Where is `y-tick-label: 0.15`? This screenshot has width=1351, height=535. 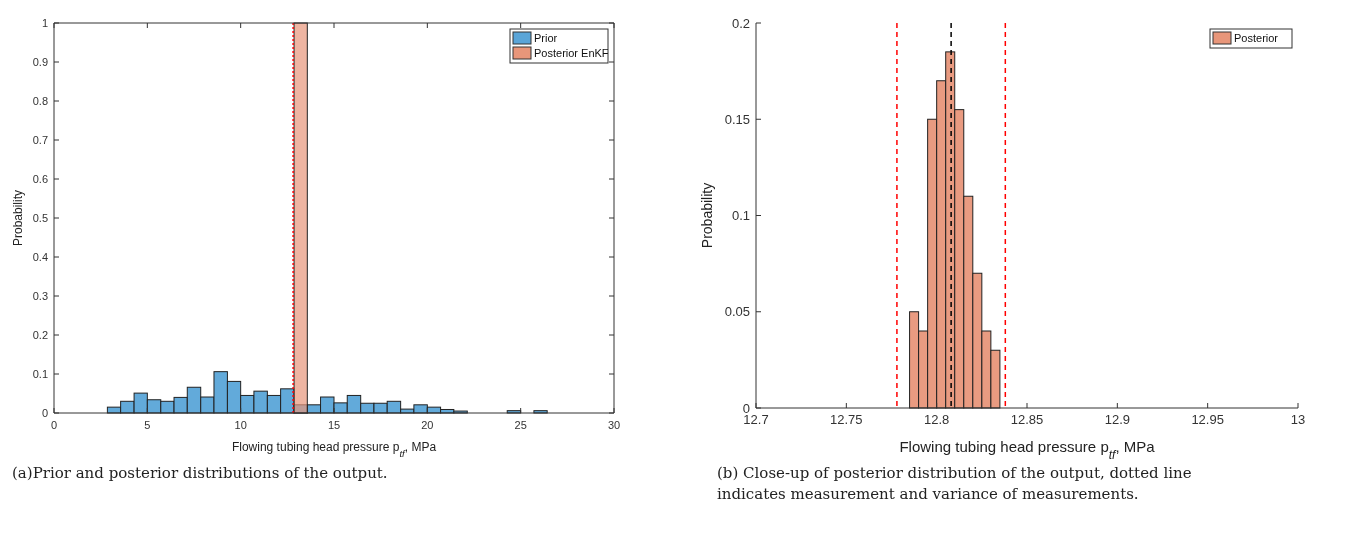
y-tick-label: 0.15 is located at coordinates (737, 119).